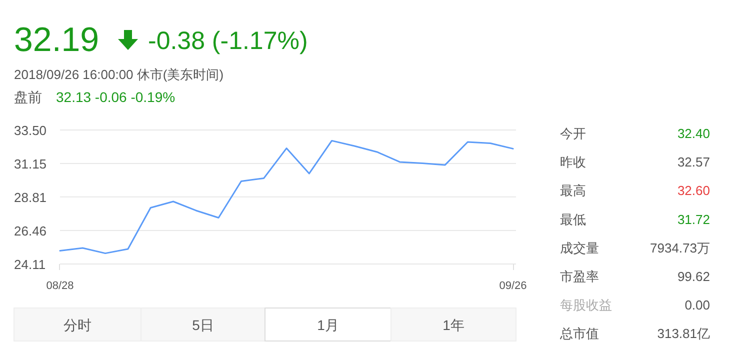 The width and height of the screenshot is (730, 363). Describe the element at coordinates (203, 325) in the screenshot. I see `text: 5日` at that location.